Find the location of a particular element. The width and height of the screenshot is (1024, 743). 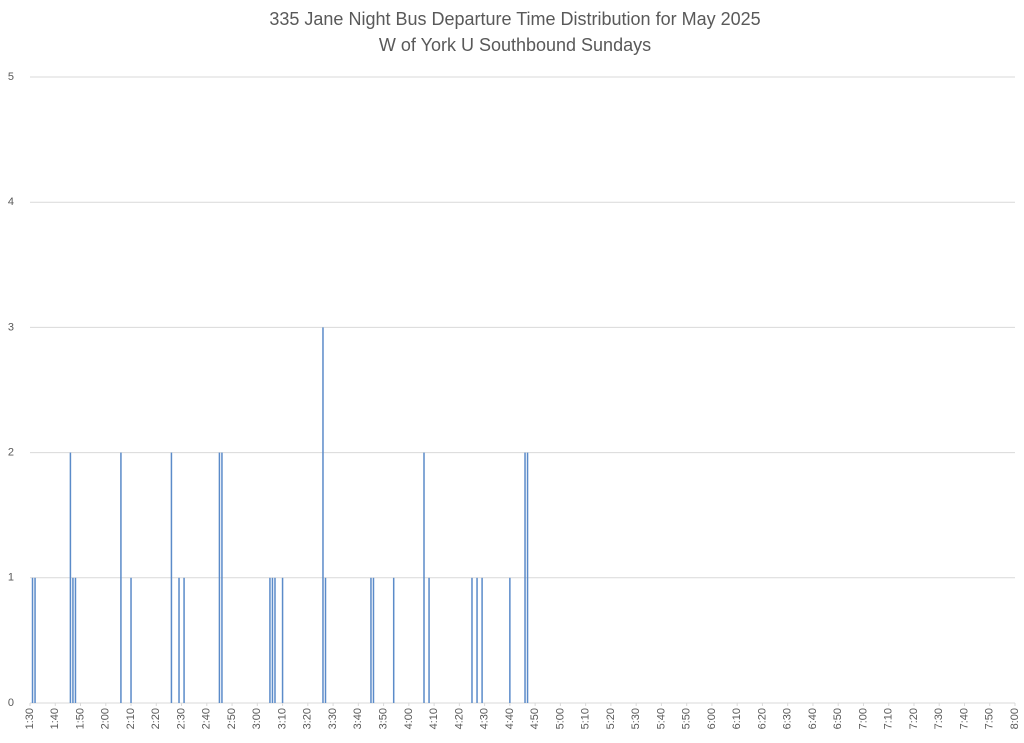

x-tick-label: 6:30 is located at coordinates (788, 718).